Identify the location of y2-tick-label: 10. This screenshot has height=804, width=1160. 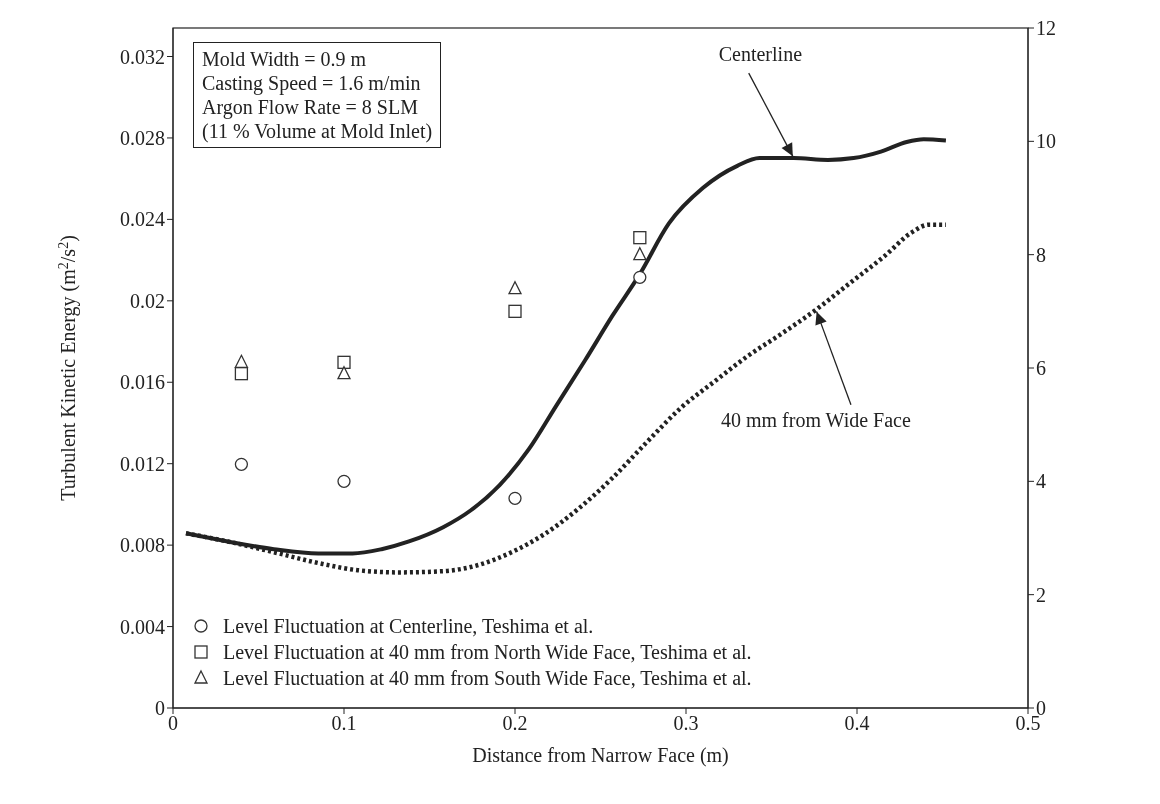
(1046, 141).